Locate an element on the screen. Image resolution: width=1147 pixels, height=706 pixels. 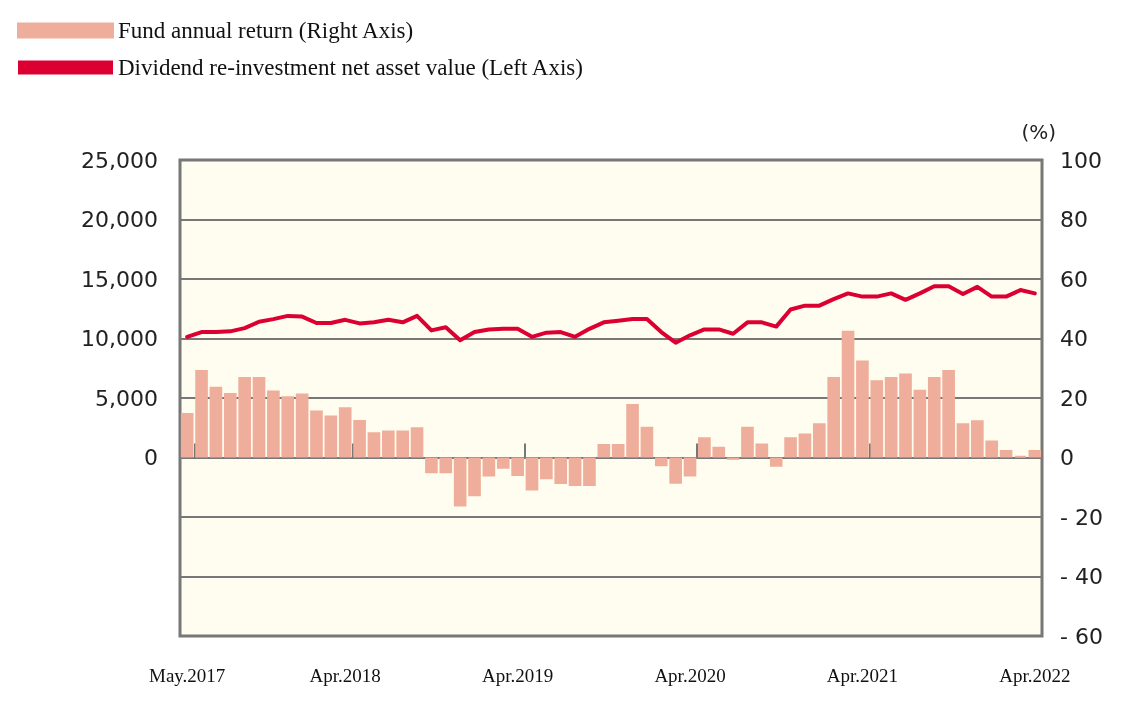
x-tick-label: Apr.2020 is located at coordinates (690, 675).